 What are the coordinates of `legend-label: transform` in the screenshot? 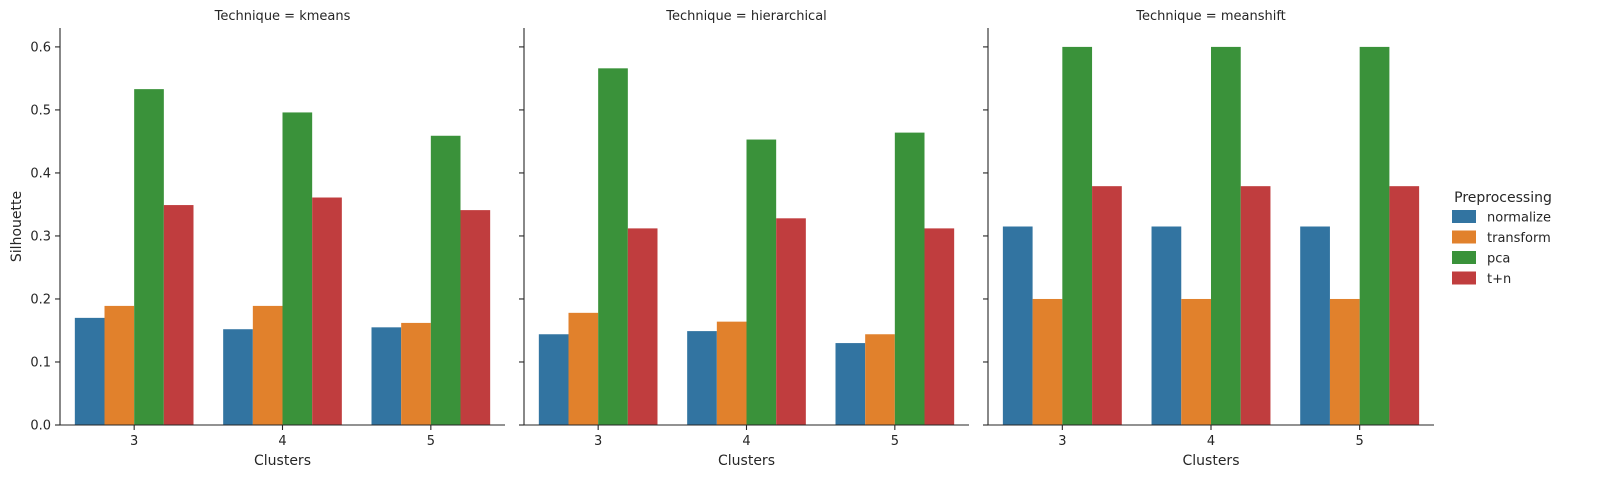 It's located at (1519, 238).